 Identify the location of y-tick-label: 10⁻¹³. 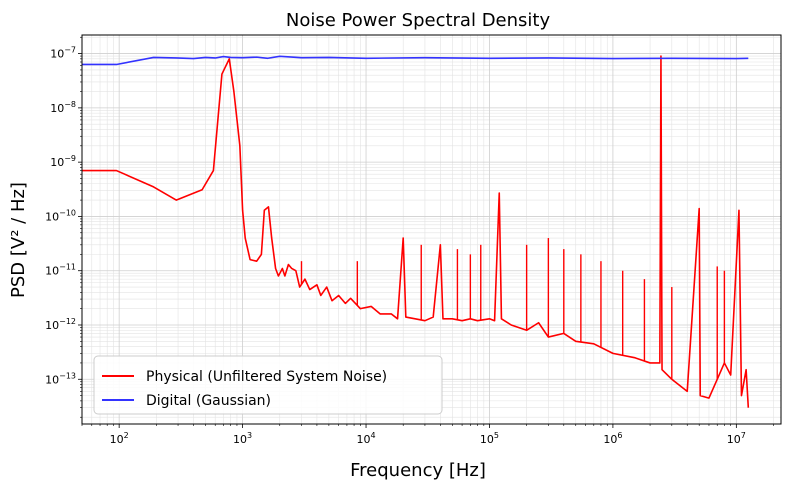
(60, 378).